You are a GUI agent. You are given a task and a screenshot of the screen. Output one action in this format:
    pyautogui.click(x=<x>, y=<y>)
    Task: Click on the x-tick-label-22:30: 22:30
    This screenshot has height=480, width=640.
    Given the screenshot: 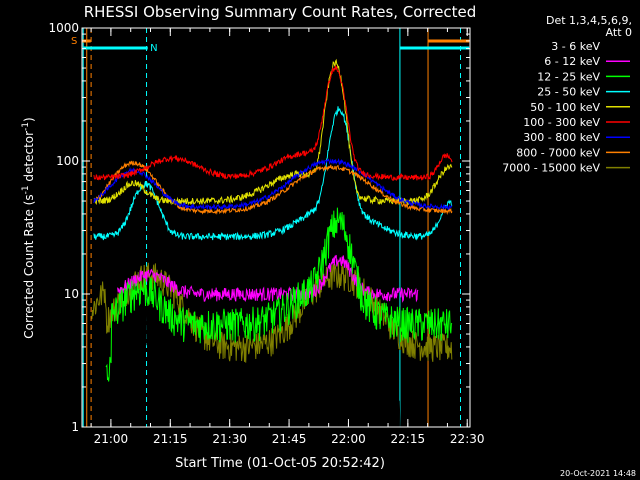 What is the action you would take?
    pyautogui.click(x=467, y=439)
    